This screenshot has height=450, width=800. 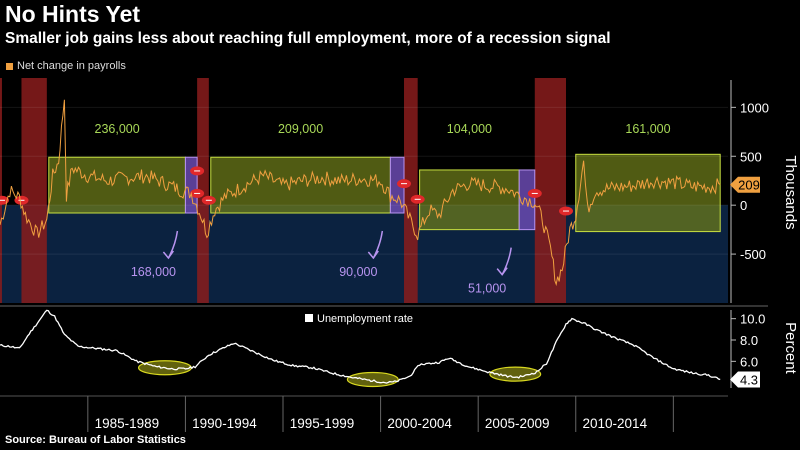 What do you see at coordinates (517, 423) in the screenshot?
I see `x-tick-label-4: 2005-2009` at bounding box center [517, 423].